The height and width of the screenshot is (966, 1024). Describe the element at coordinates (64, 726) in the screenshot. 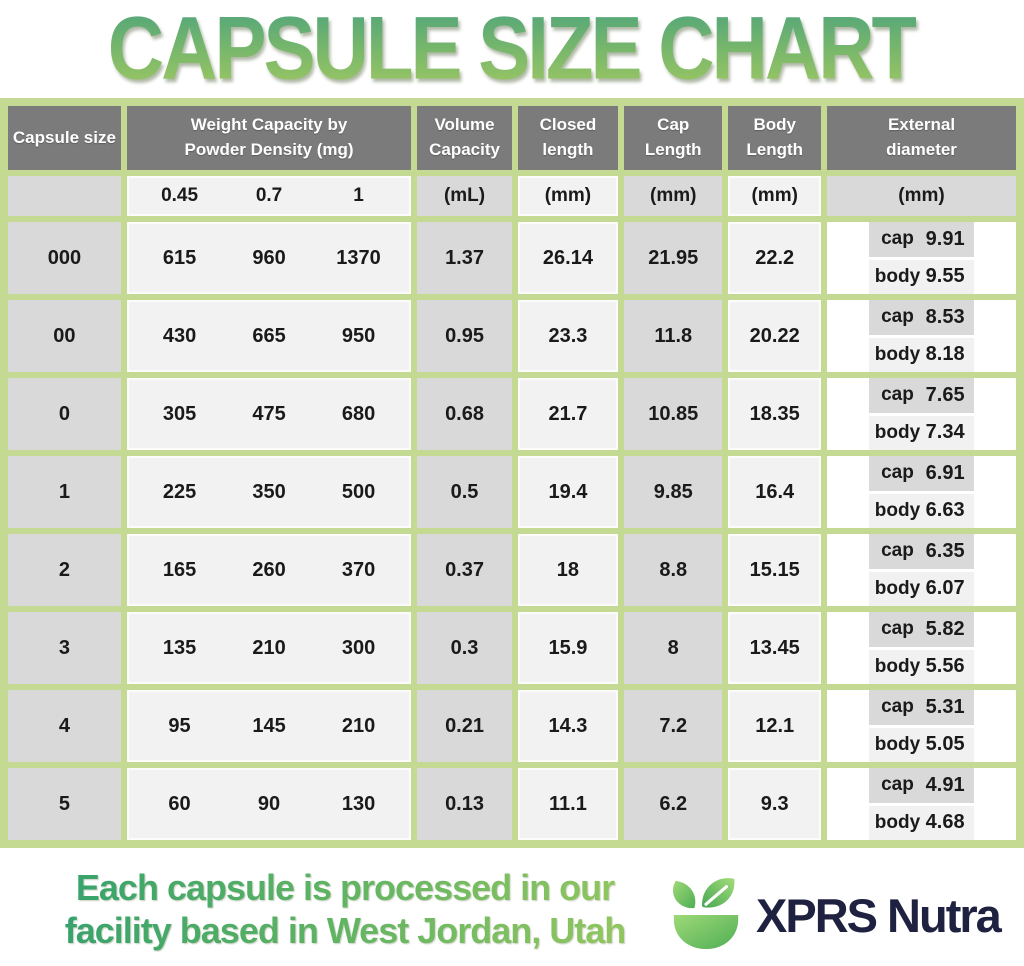

I see `capsule-size-cell: 4` at that location.